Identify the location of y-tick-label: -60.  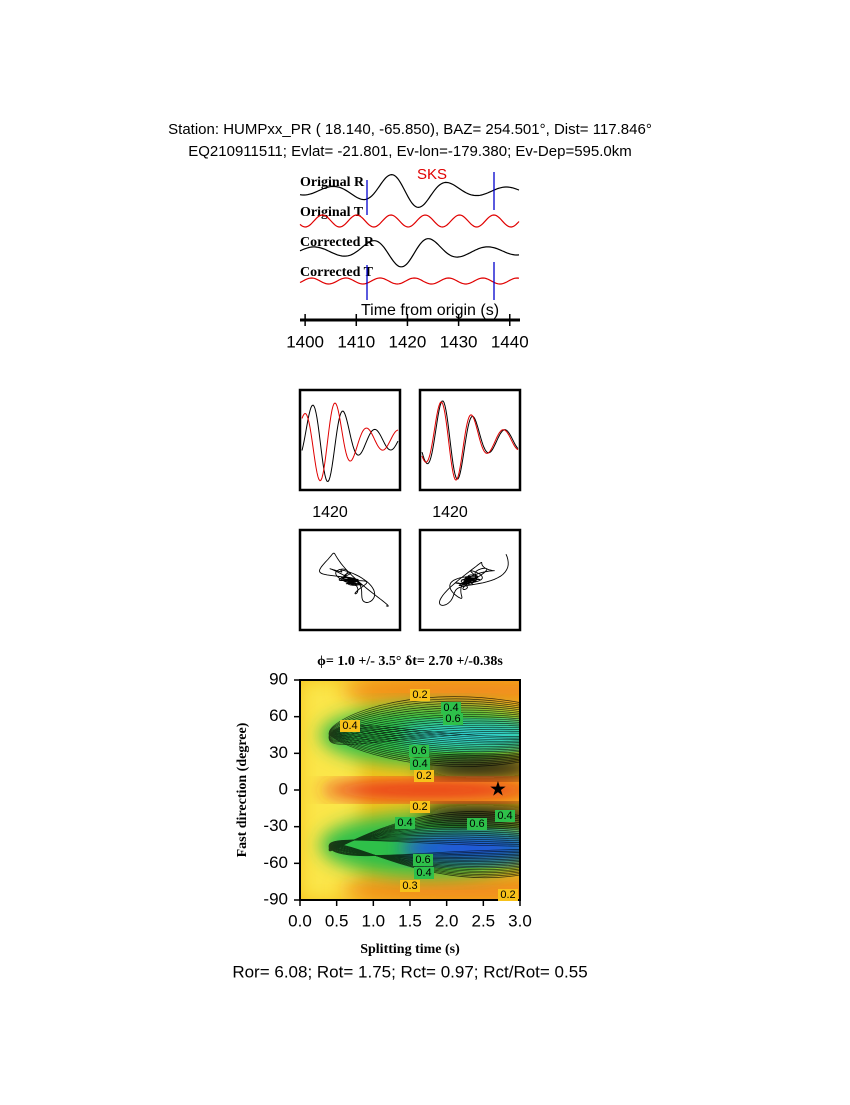
(275, 862).